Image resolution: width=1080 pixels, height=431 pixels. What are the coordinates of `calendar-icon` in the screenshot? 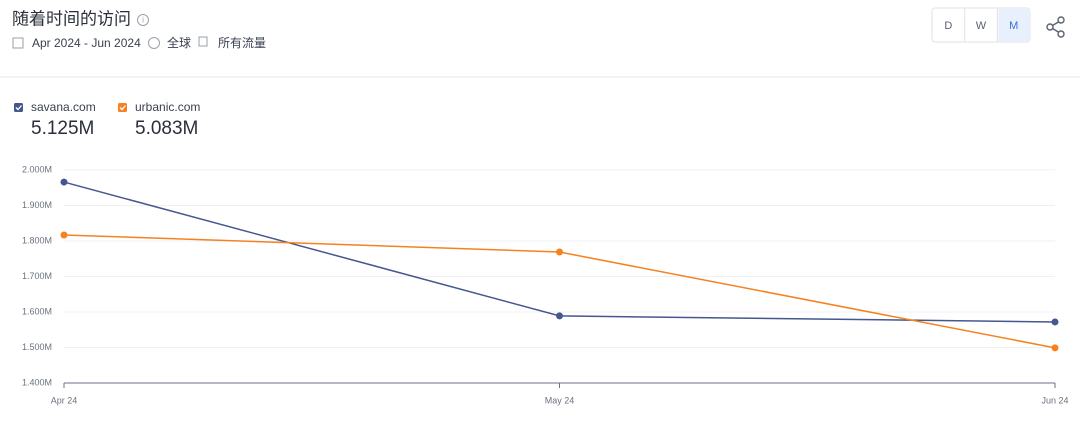 It's located at (18, 43).